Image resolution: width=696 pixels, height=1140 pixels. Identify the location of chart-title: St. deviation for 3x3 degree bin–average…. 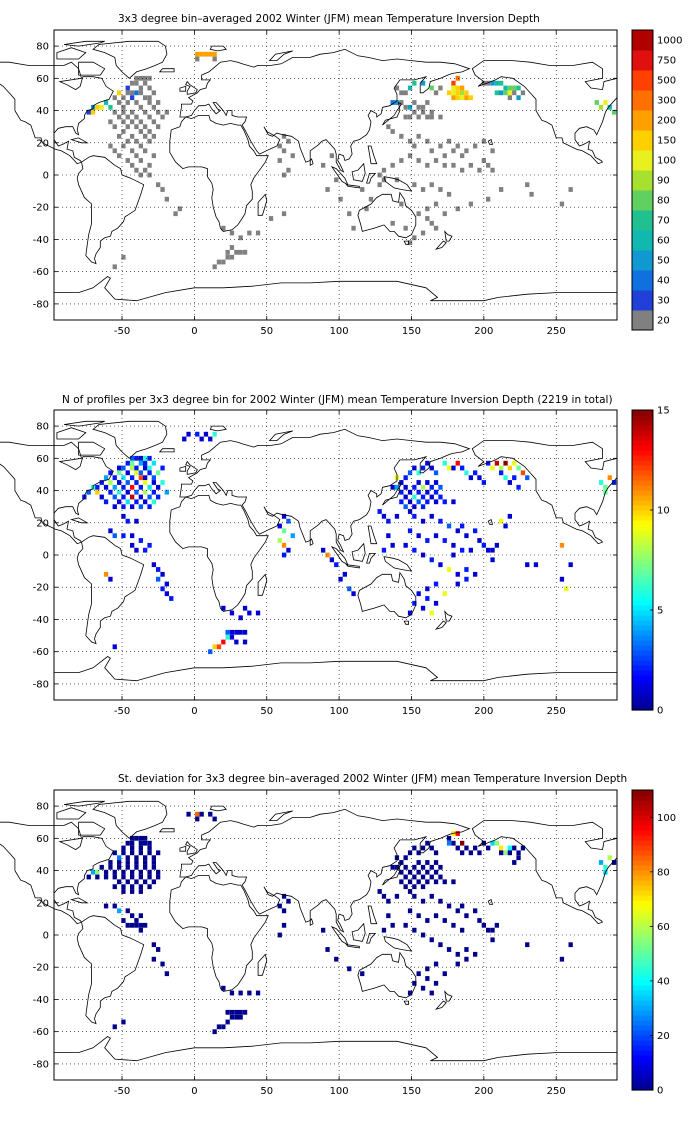
(373, 779).